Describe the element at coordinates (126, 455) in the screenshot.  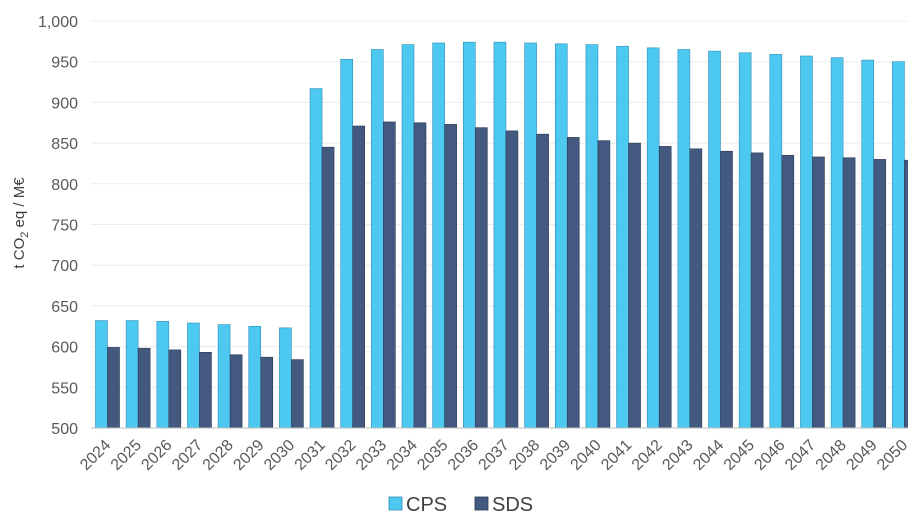
I see `x-tick-label: 2025` at that location.